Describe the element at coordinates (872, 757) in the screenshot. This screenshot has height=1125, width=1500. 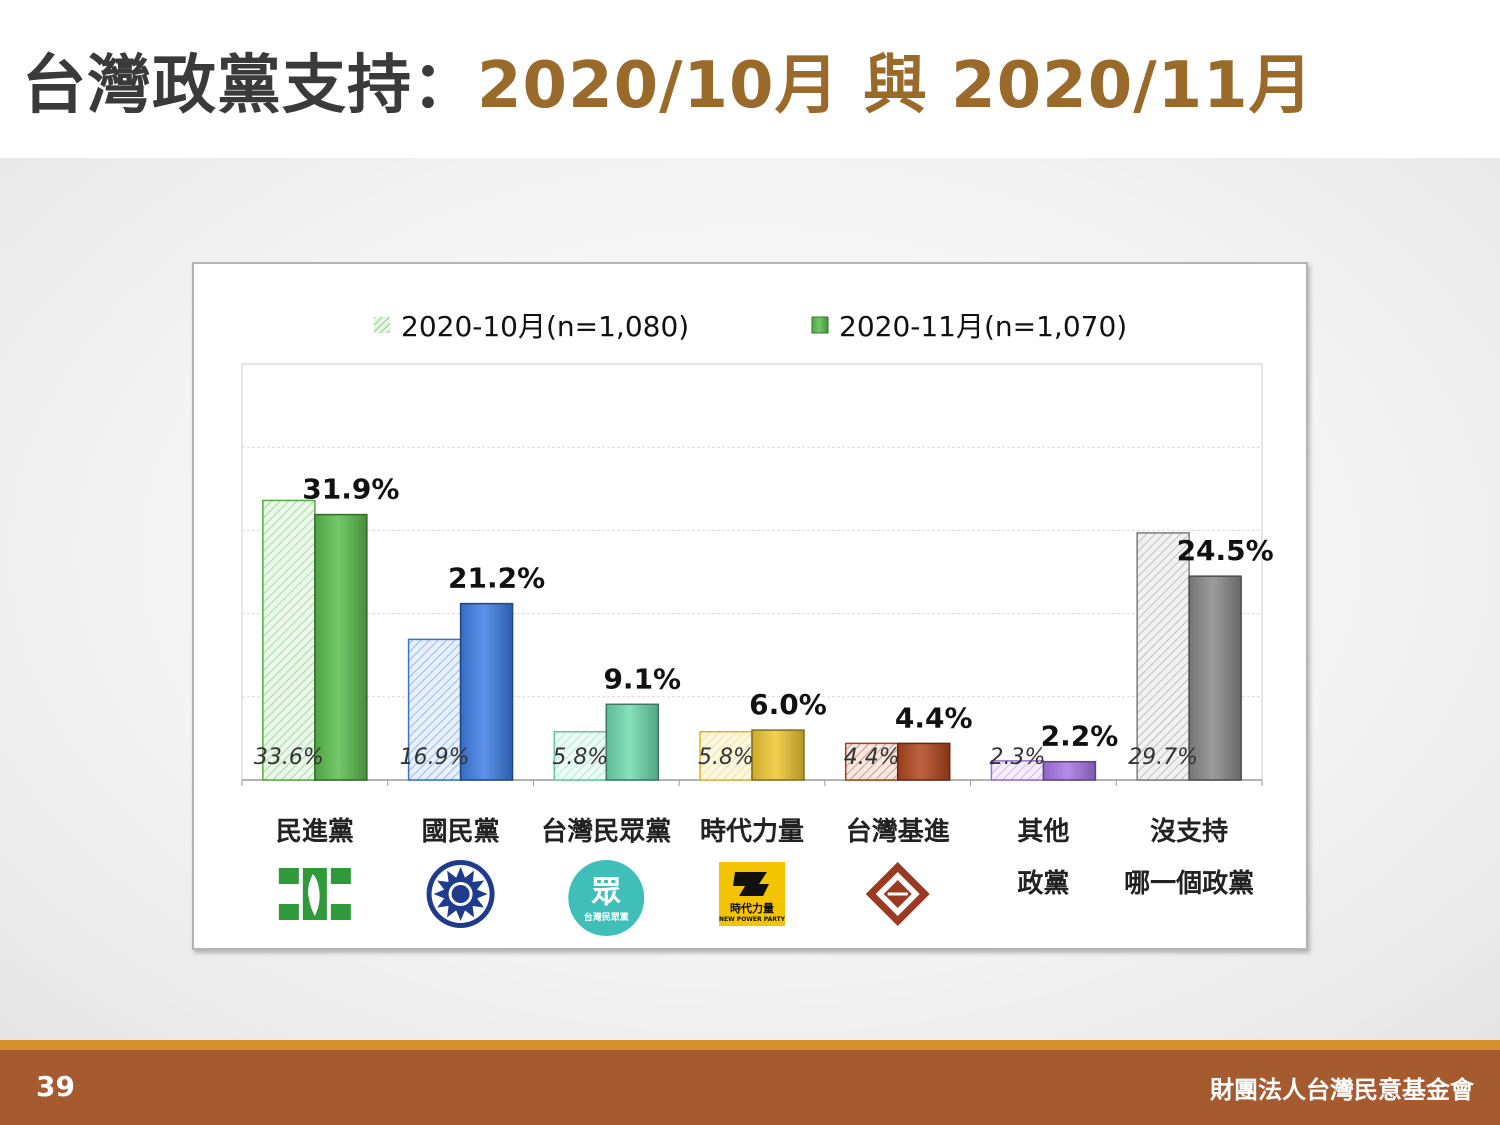
I see `data-label-oct: 4.4%` at that location.